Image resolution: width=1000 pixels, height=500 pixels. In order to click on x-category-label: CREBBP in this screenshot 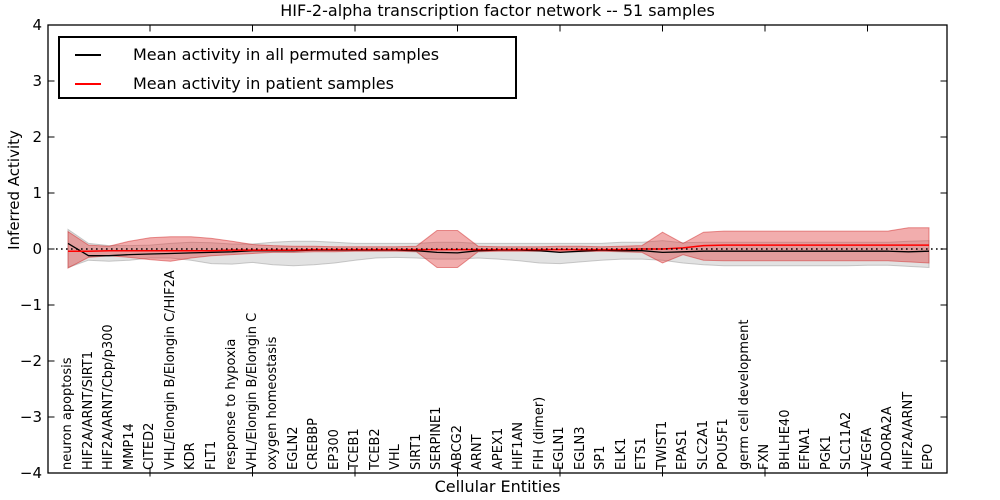, I will do `click(313, 444)`.